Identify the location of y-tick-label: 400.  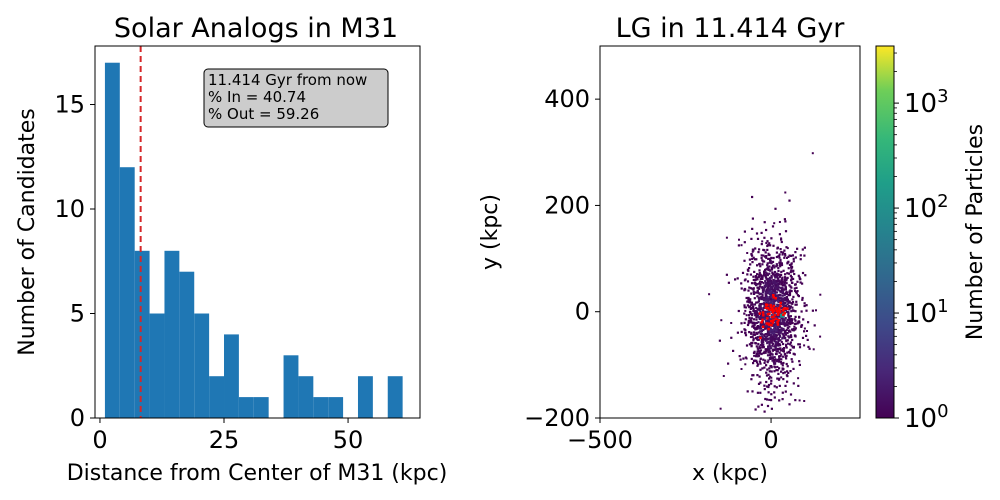
(567, 99).